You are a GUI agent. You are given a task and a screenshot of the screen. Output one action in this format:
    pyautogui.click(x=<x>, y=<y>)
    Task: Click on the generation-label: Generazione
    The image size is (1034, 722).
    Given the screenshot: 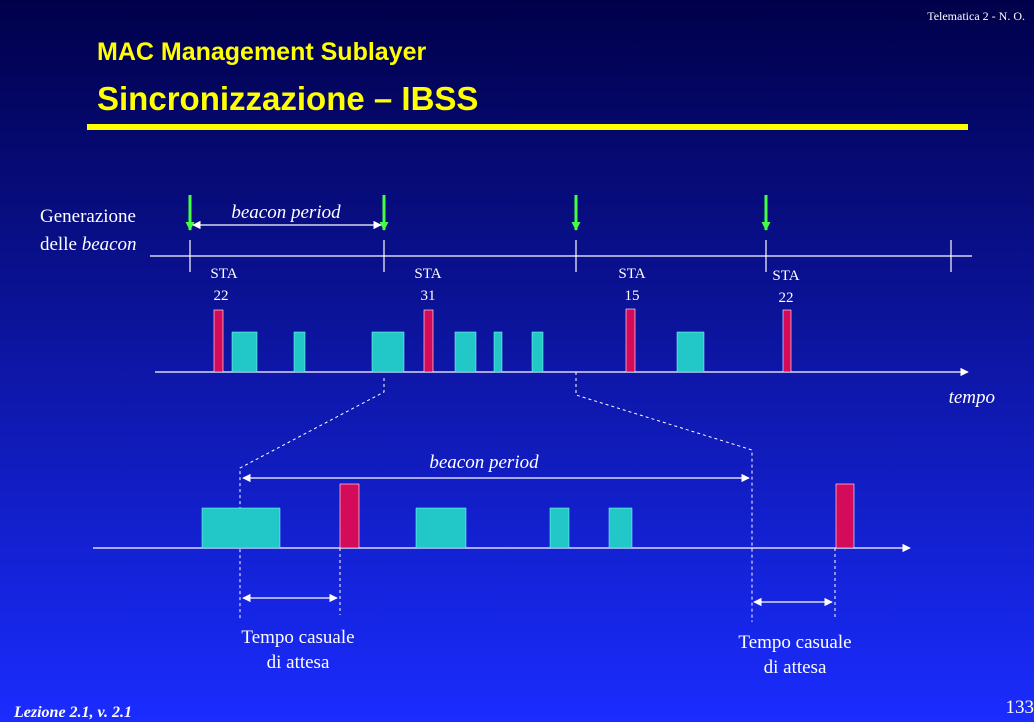 What is the action you would take?
    pyautogui.click(x=88, y=216)
    